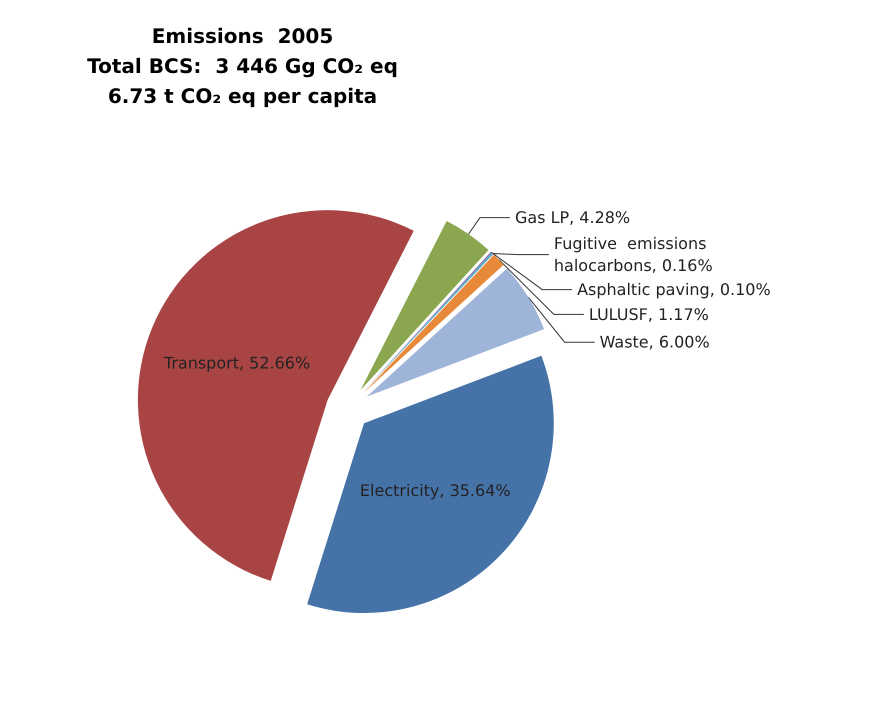 The image size is (870, 713). Describe the element at coordinates (648, 314) in the screenshot. I see `slice-label: LULUSF, 1.17%` at that location.